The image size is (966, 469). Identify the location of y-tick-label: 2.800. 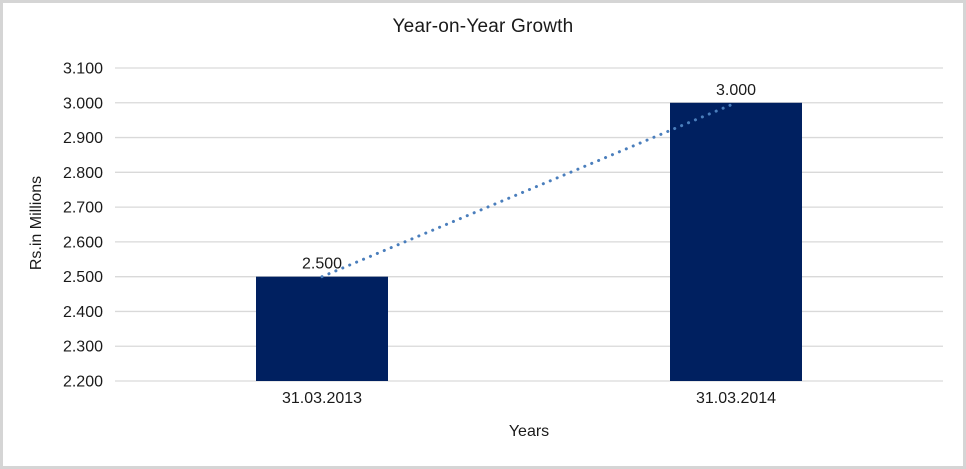
(83, 173).